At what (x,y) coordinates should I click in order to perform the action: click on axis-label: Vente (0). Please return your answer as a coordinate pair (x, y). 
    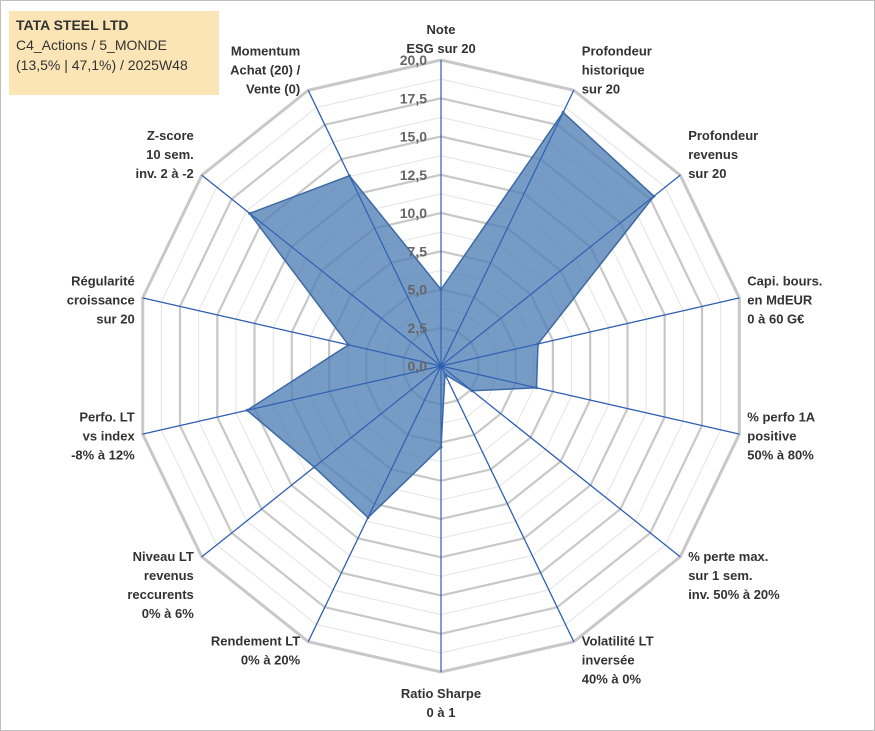
    Looking at the image, I should click on (273, 88).